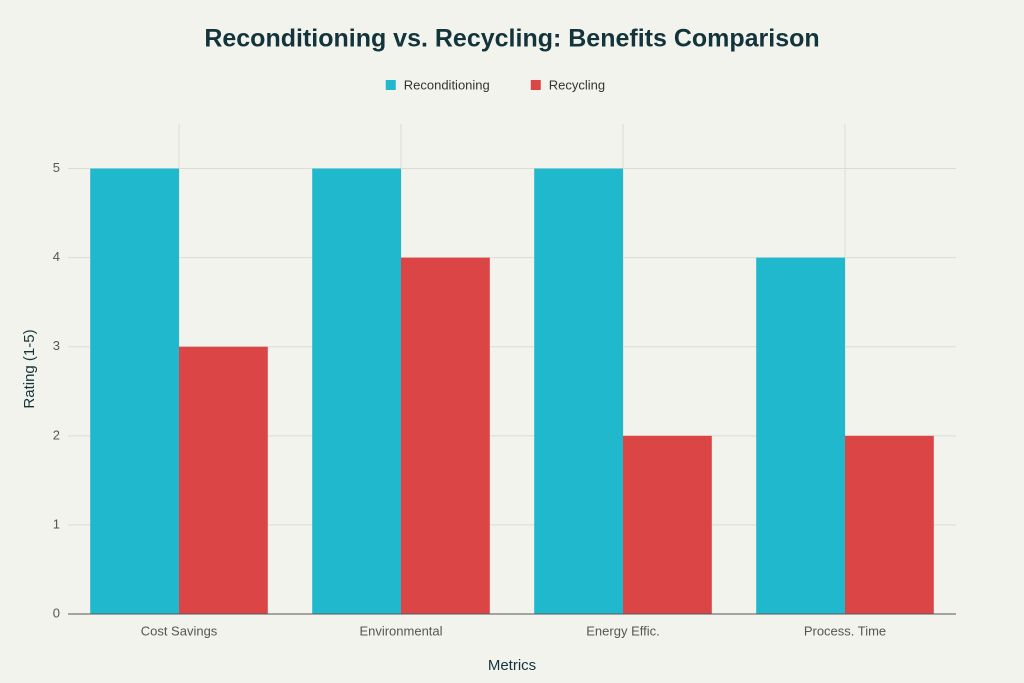  I want to click on y-tick-label: 4, so click(56, 256).